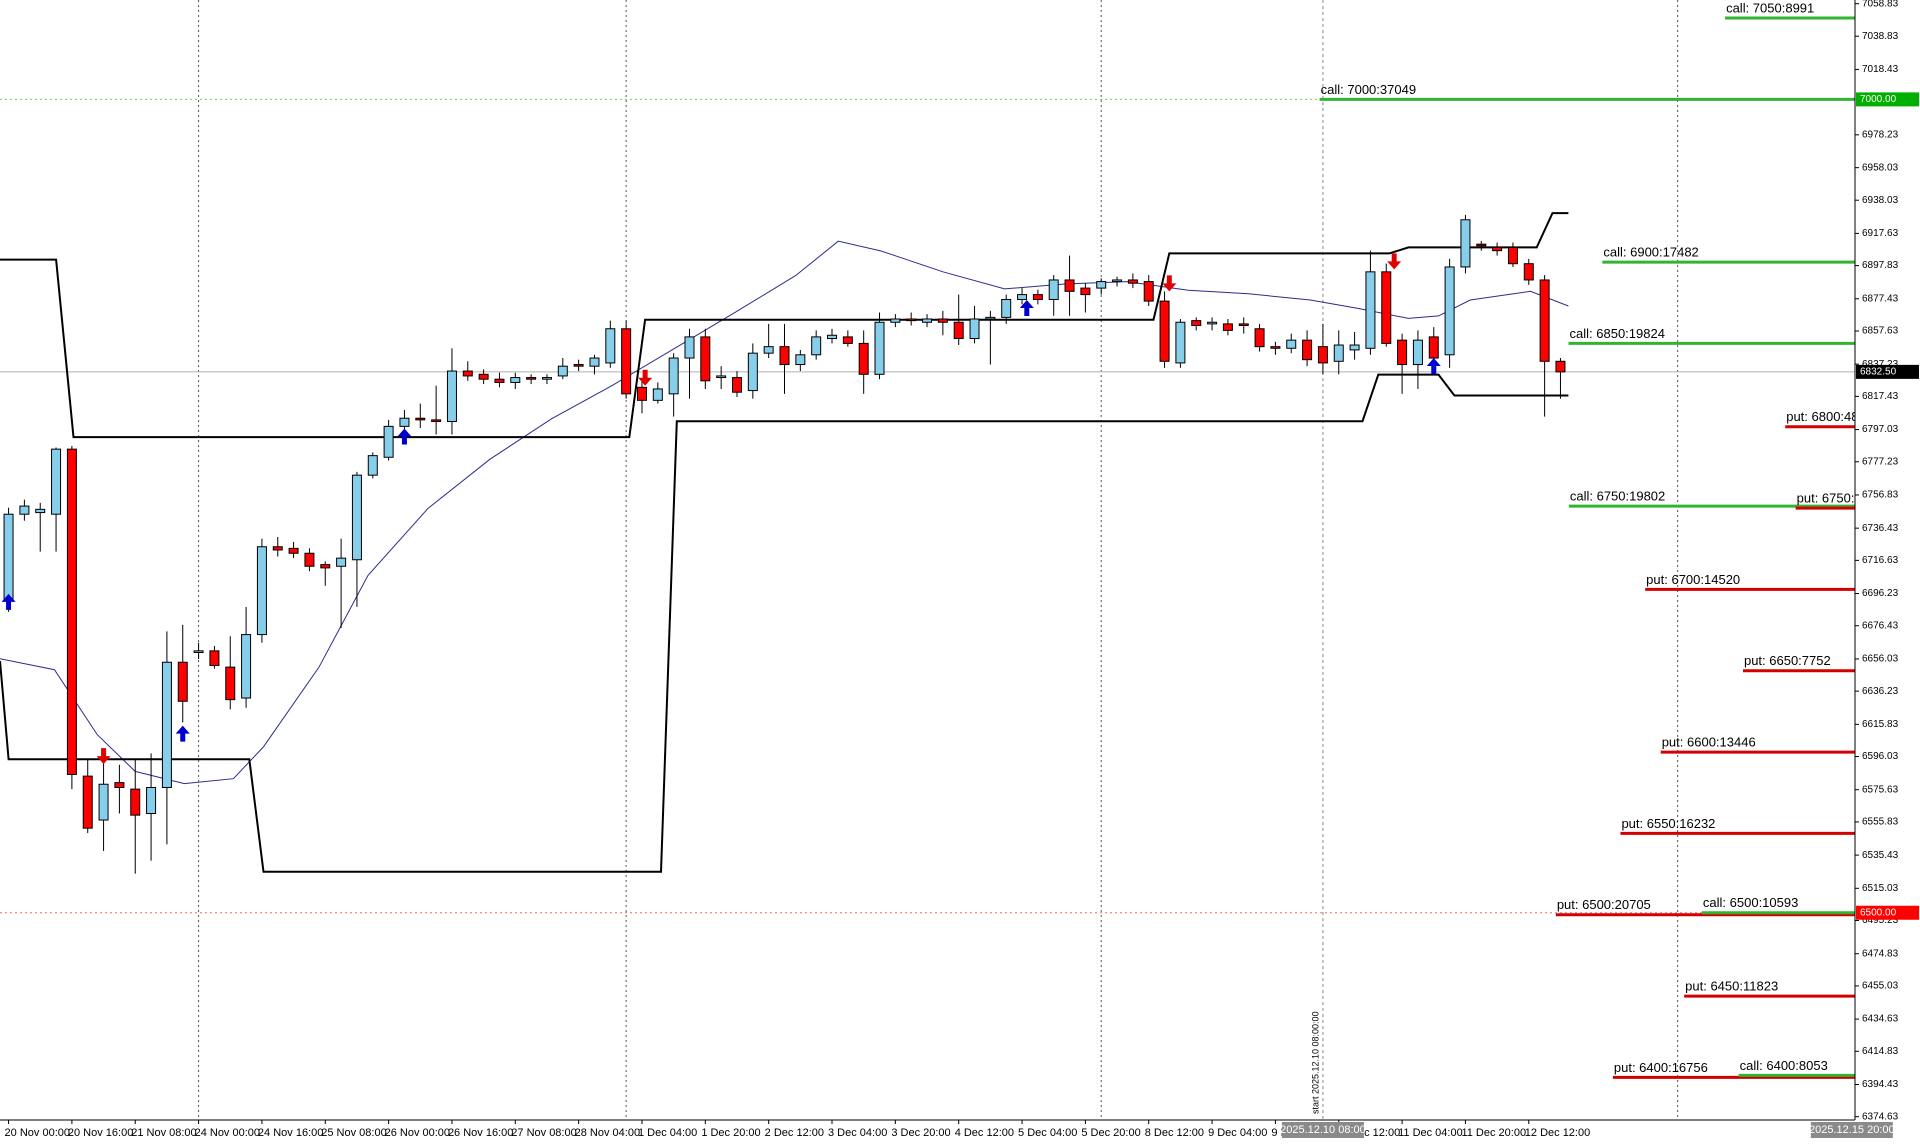  Describe the element at coordinates (480, 1133) in the screenshot. I see `x-tick-label: 26 Nov 16:00` at that location.